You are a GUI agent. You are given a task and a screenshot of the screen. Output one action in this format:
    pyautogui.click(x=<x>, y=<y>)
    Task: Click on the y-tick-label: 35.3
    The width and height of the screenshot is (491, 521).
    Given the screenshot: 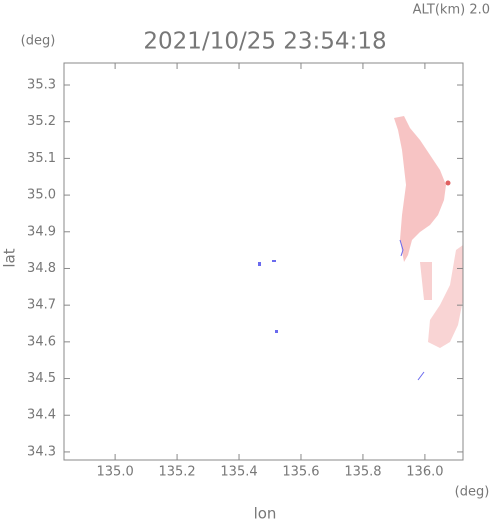 What is the action you would take?
    pyautogui.click(x=41, y=85)
    